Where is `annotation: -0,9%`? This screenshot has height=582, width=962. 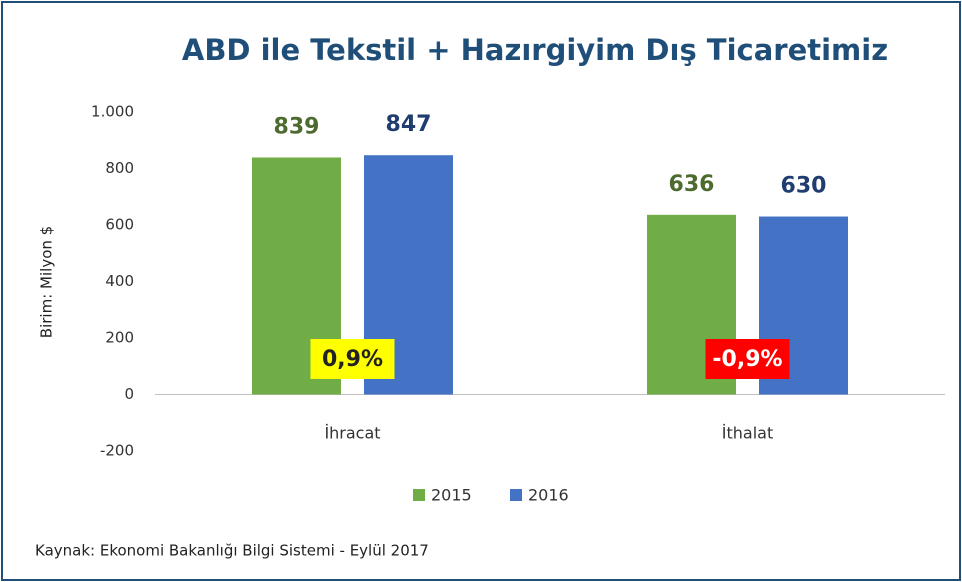
annotation: -0,9% is located at coordinates (747, 359).